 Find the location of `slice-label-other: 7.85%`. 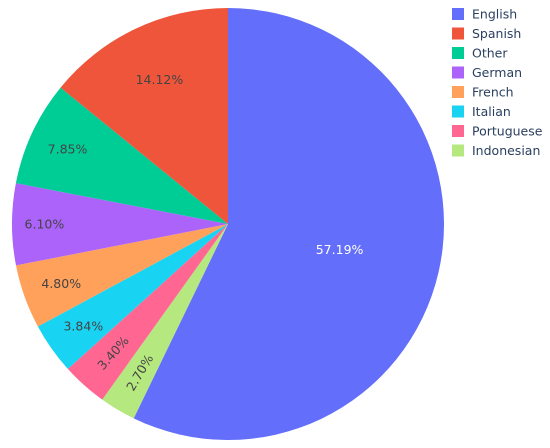

slice-label-other: 7.85% is located at coordinates (68, 149).